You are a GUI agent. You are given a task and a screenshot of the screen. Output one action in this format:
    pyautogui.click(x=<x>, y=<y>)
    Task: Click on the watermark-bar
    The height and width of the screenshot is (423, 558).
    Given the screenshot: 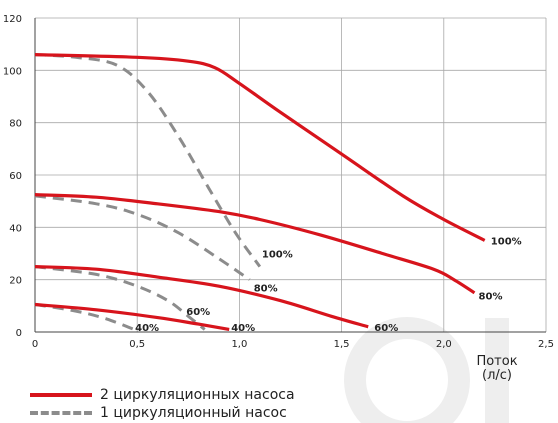 What is the action you would take?
    pyautogui.click(x=497, y=370)
    